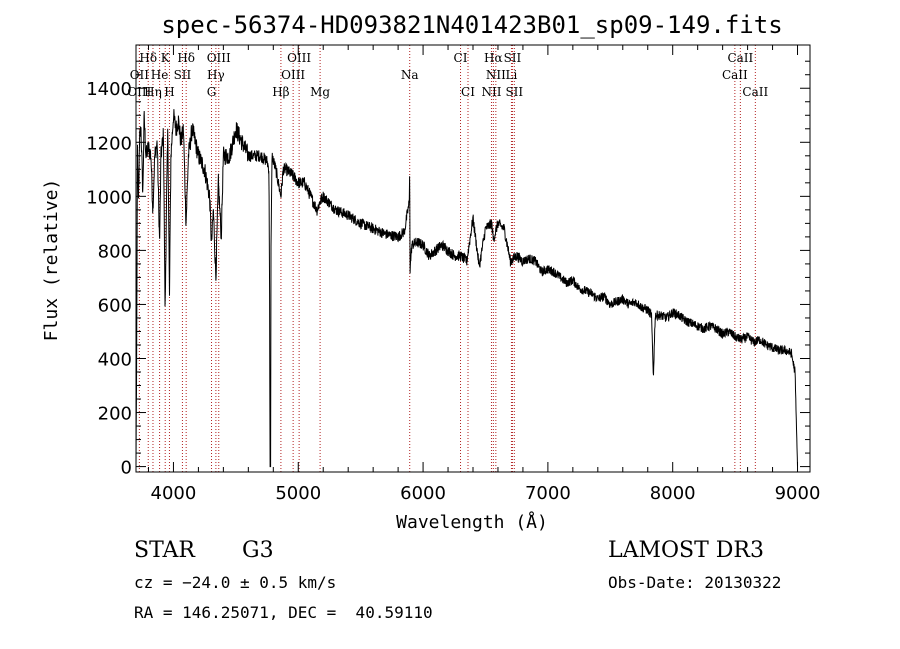 The height and width of the screenshot is (649, 900). Describe the element at coordinates (109, 89) in the screenshot. I see `y-tick-label: 1400` at that location.